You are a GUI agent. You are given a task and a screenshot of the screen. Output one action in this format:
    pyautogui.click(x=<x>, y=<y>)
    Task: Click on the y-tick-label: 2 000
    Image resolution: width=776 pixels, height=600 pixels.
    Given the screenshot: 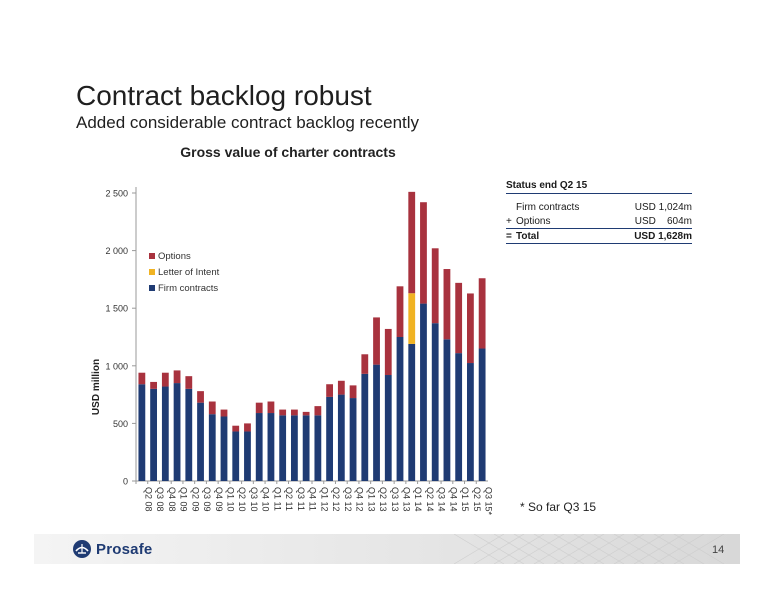 What is the action you would take?
    pyautogui.click(x=116, y=251)
    